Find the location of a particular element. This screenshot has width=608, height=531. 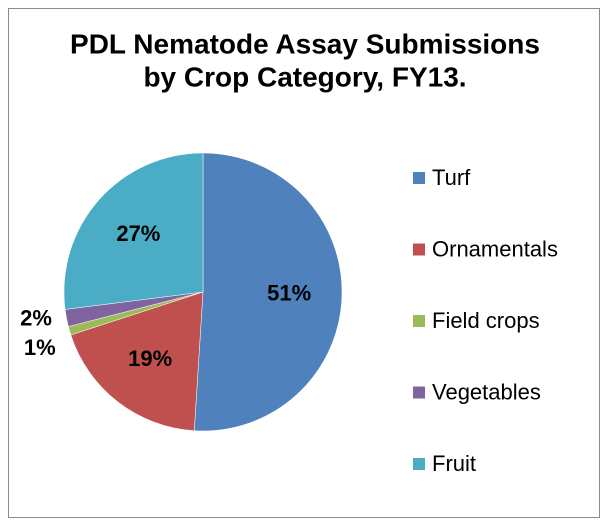

data-label: 51% is located at coordinates (289, 293).